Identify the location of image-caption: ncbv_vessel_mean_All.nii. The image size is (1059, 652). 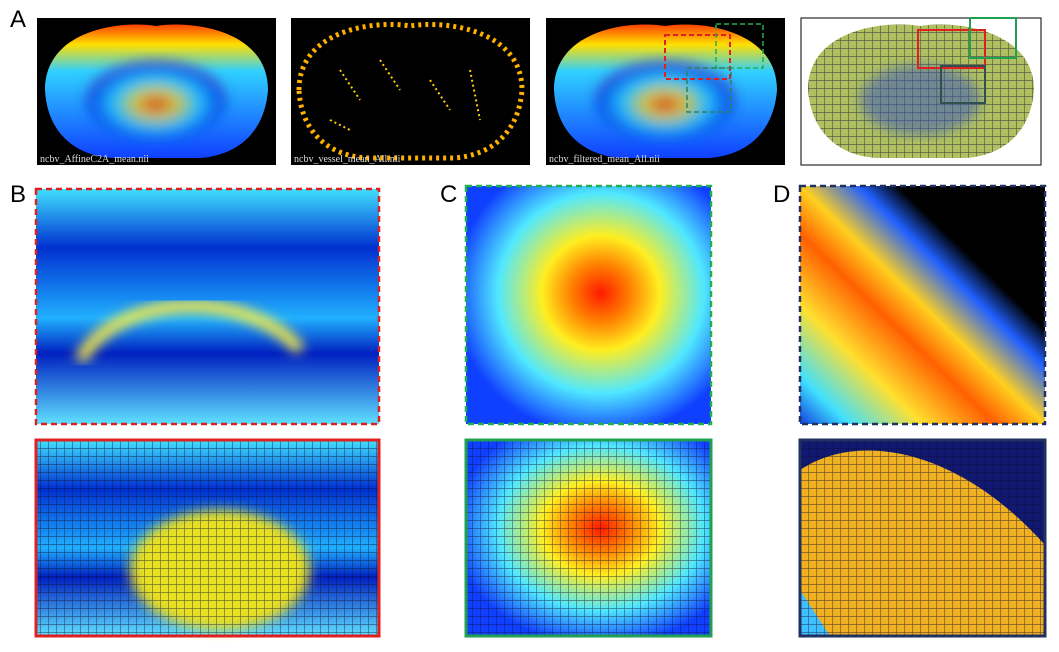
(347, 159).